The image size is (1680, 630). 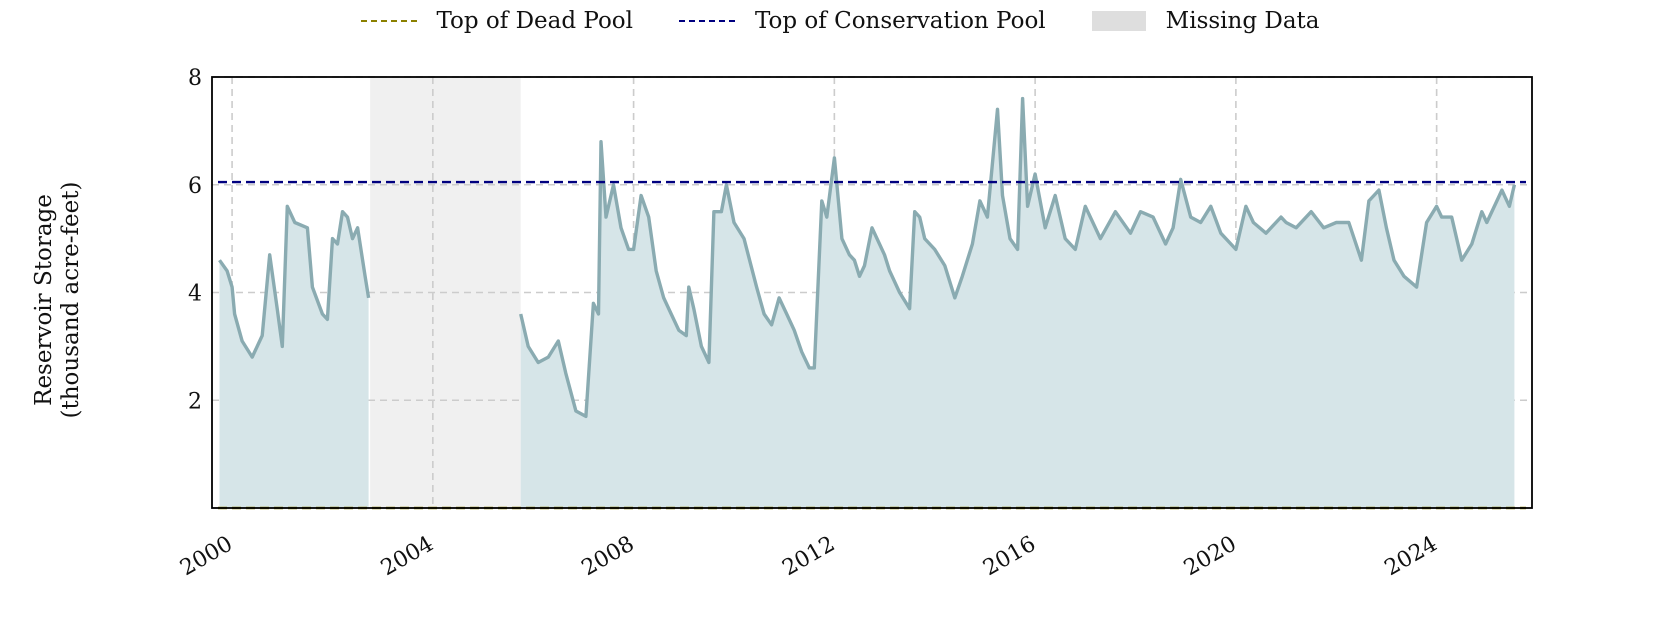 I want to click on storage-line, so click(x=294, y=281).